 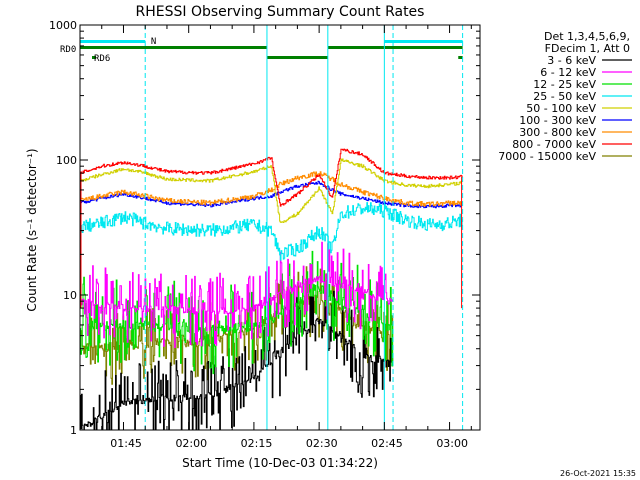 What do you see at coordinates (571, 60) in the screenshot?
I see `legend-entry-label-1: 3 - 6 keV` at bounding box center [571, 60].